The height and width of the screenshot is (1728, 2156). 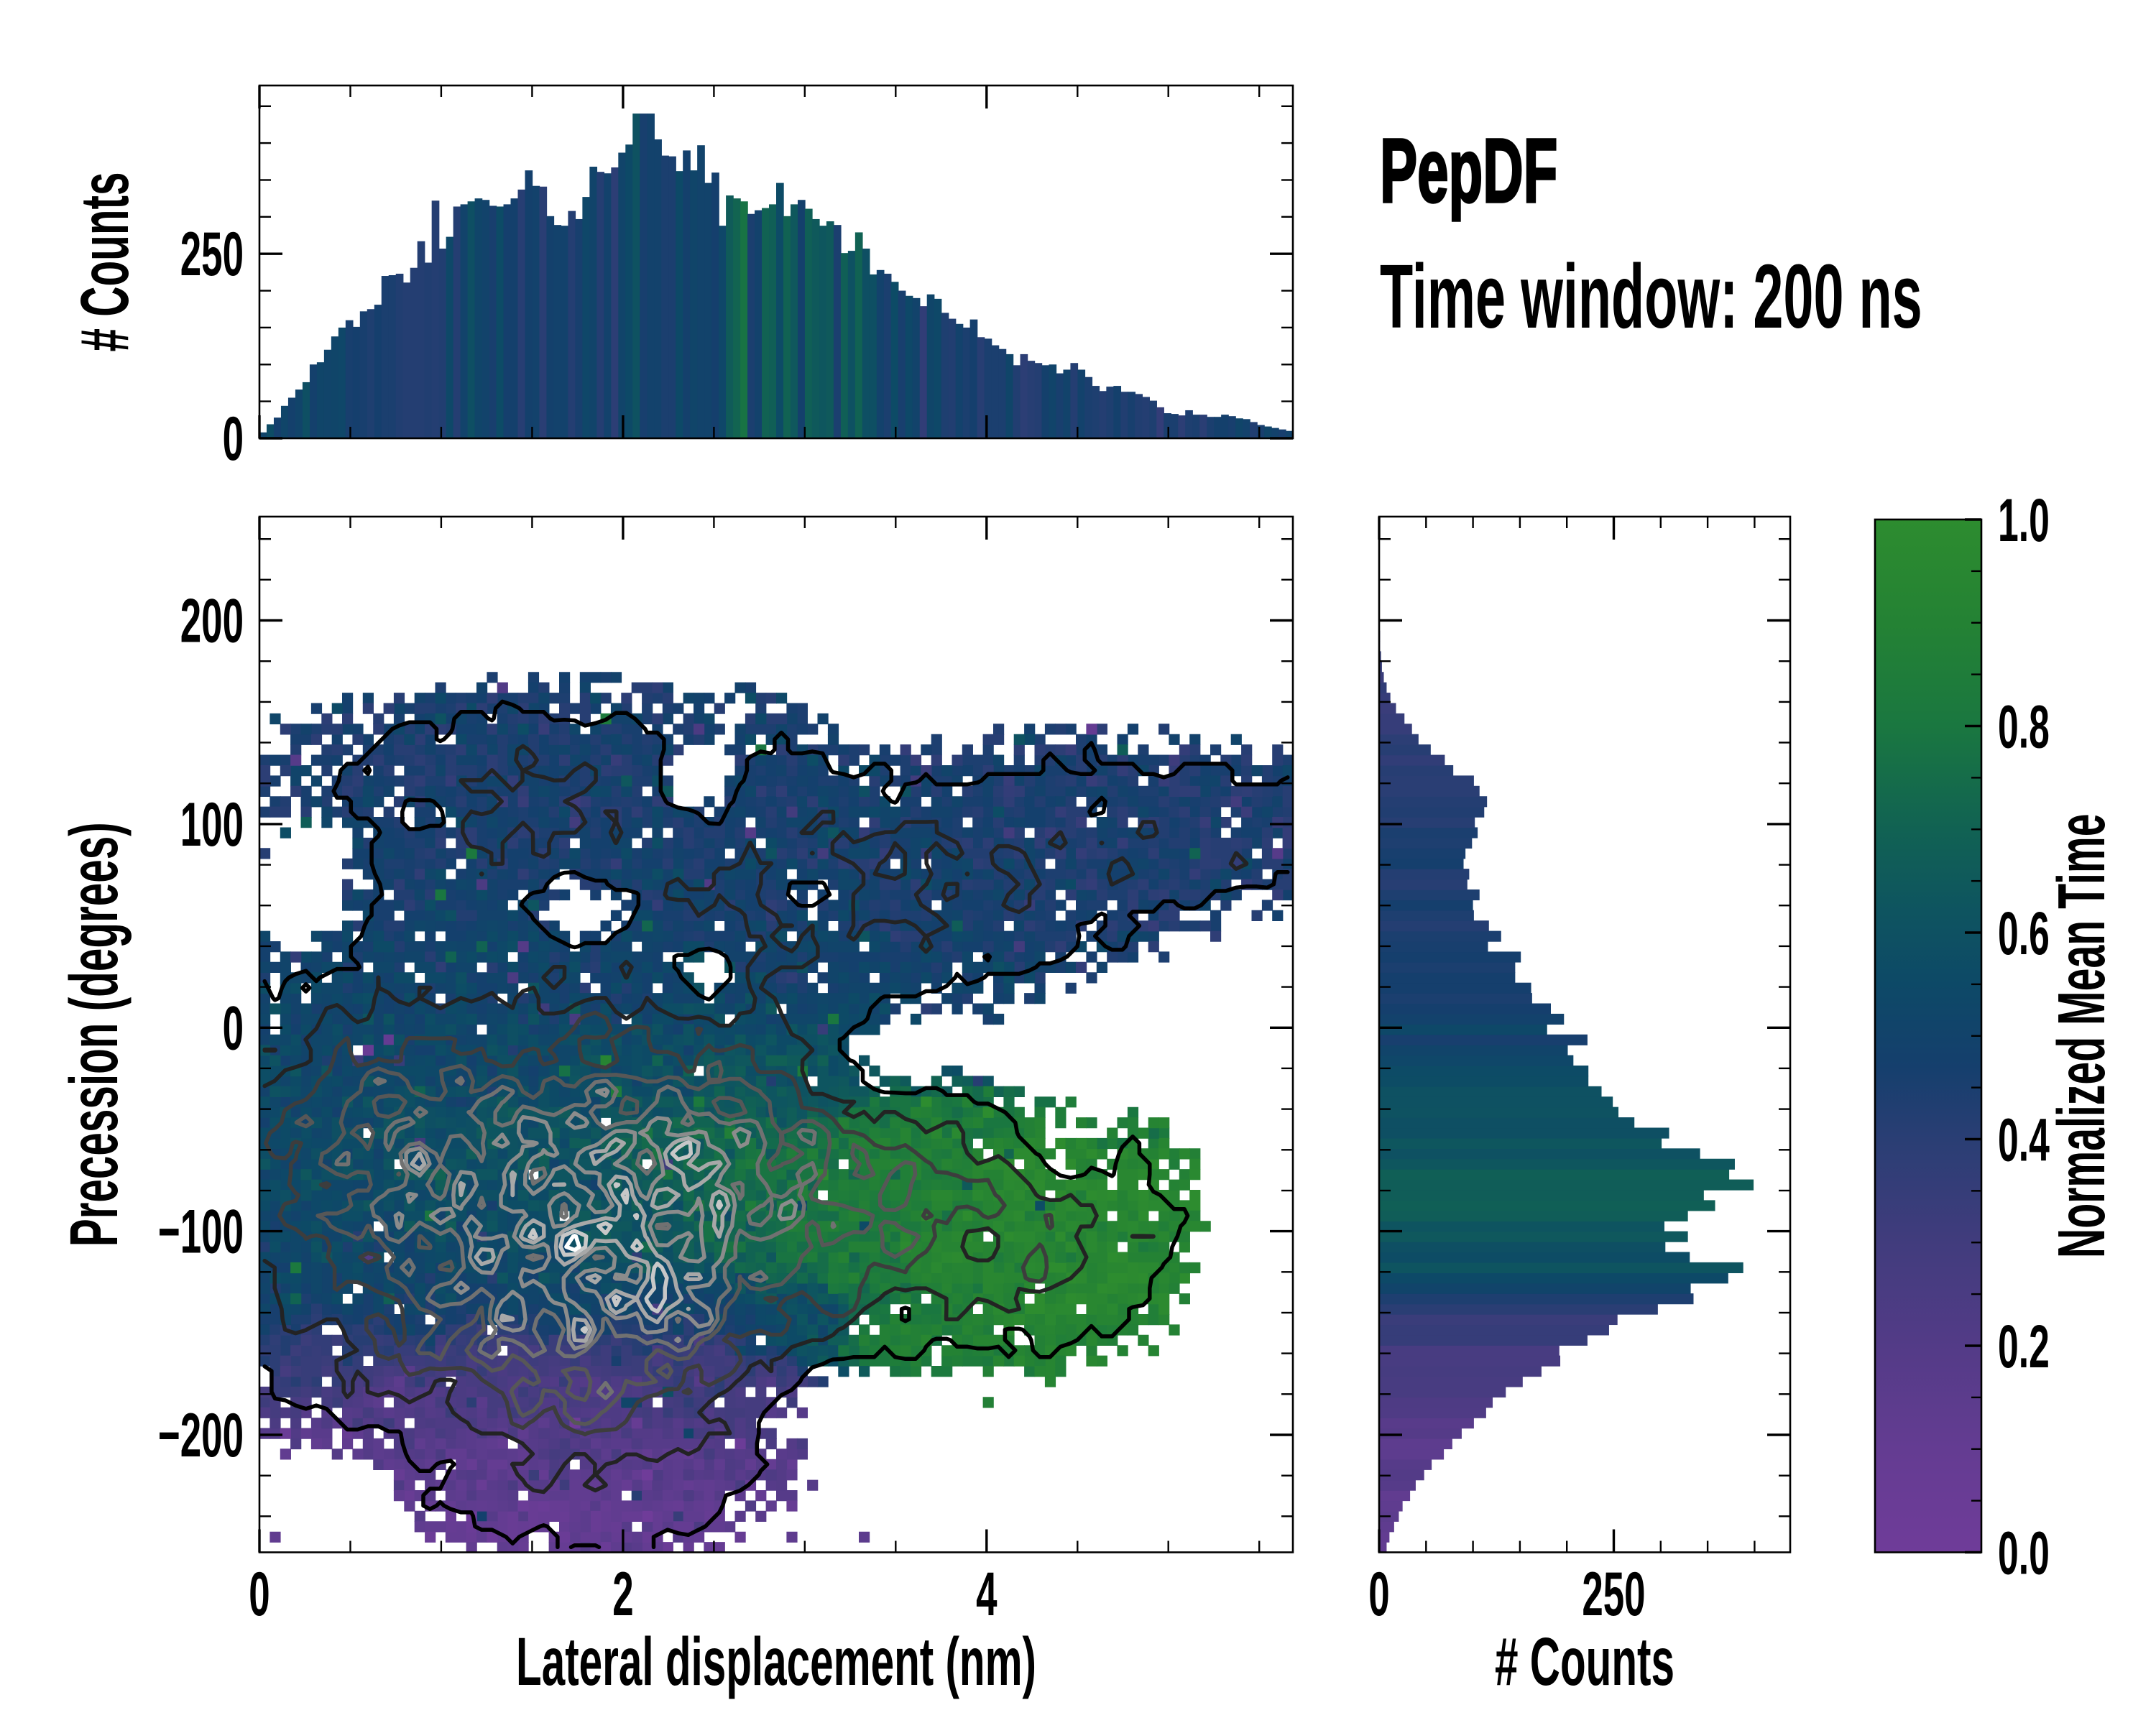 What do you see at coordinates (1651, 297) in the screenshot?
I see `figure-subtitle: Time window: 200 ns` at bounding box center [1651, 297].